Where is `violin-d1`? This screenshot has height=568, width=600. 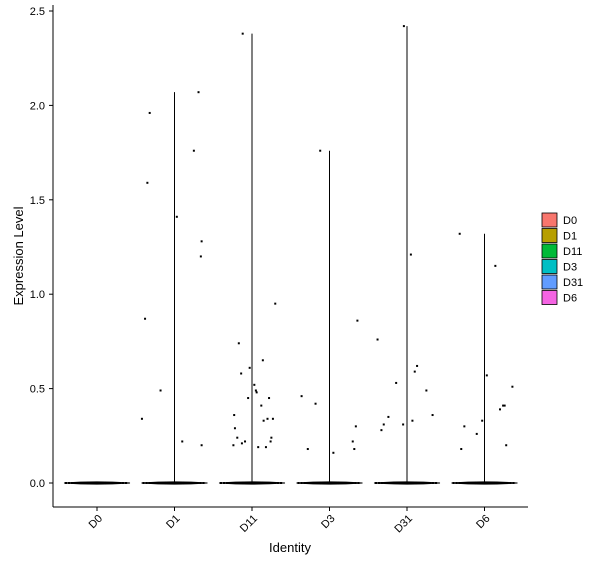 violin-d1 is located at coordinates (174, 288).